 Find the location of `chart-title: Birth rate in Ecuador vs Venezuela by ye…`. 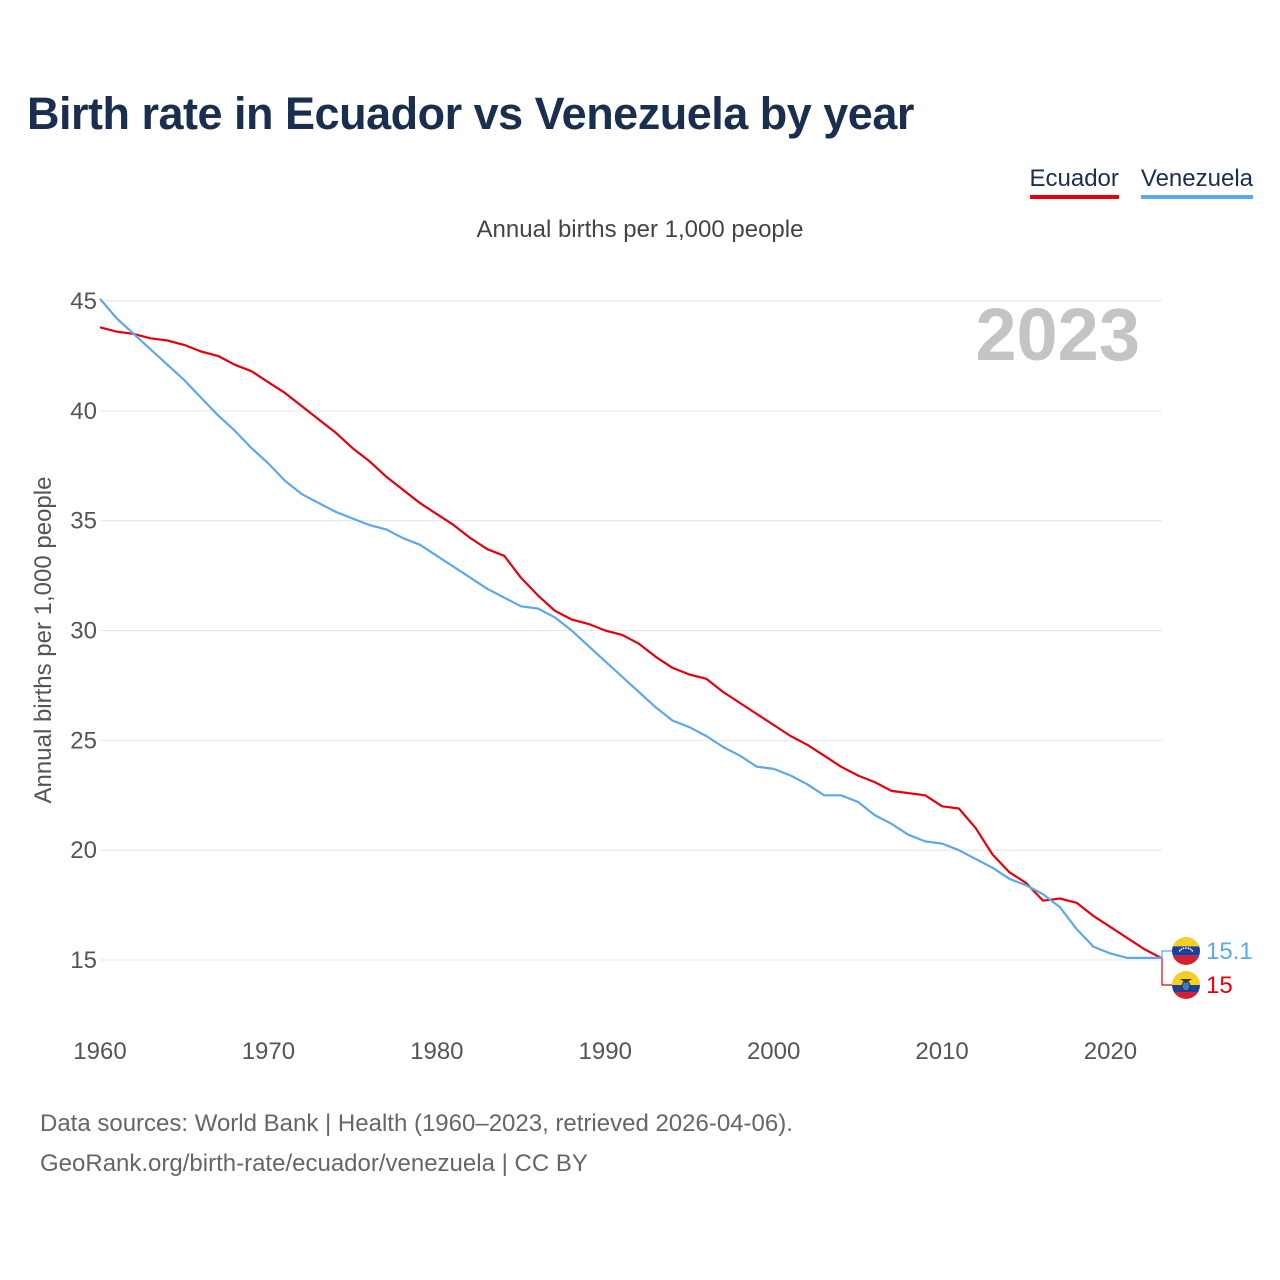

chart-title: Birth rate in Ecuador vs Venezuela by ye… is located at coordinates (470, 113).